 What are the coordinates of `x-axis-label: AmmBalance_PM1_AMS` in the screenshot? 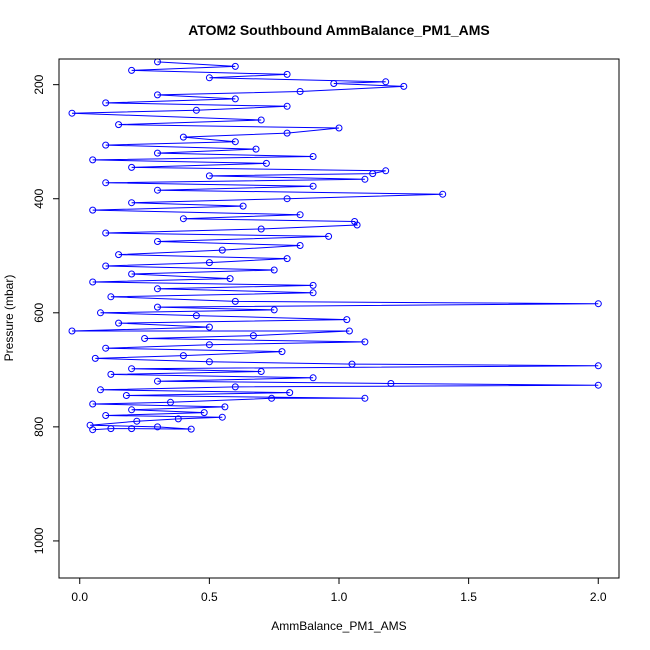 It's located at (338, 626).